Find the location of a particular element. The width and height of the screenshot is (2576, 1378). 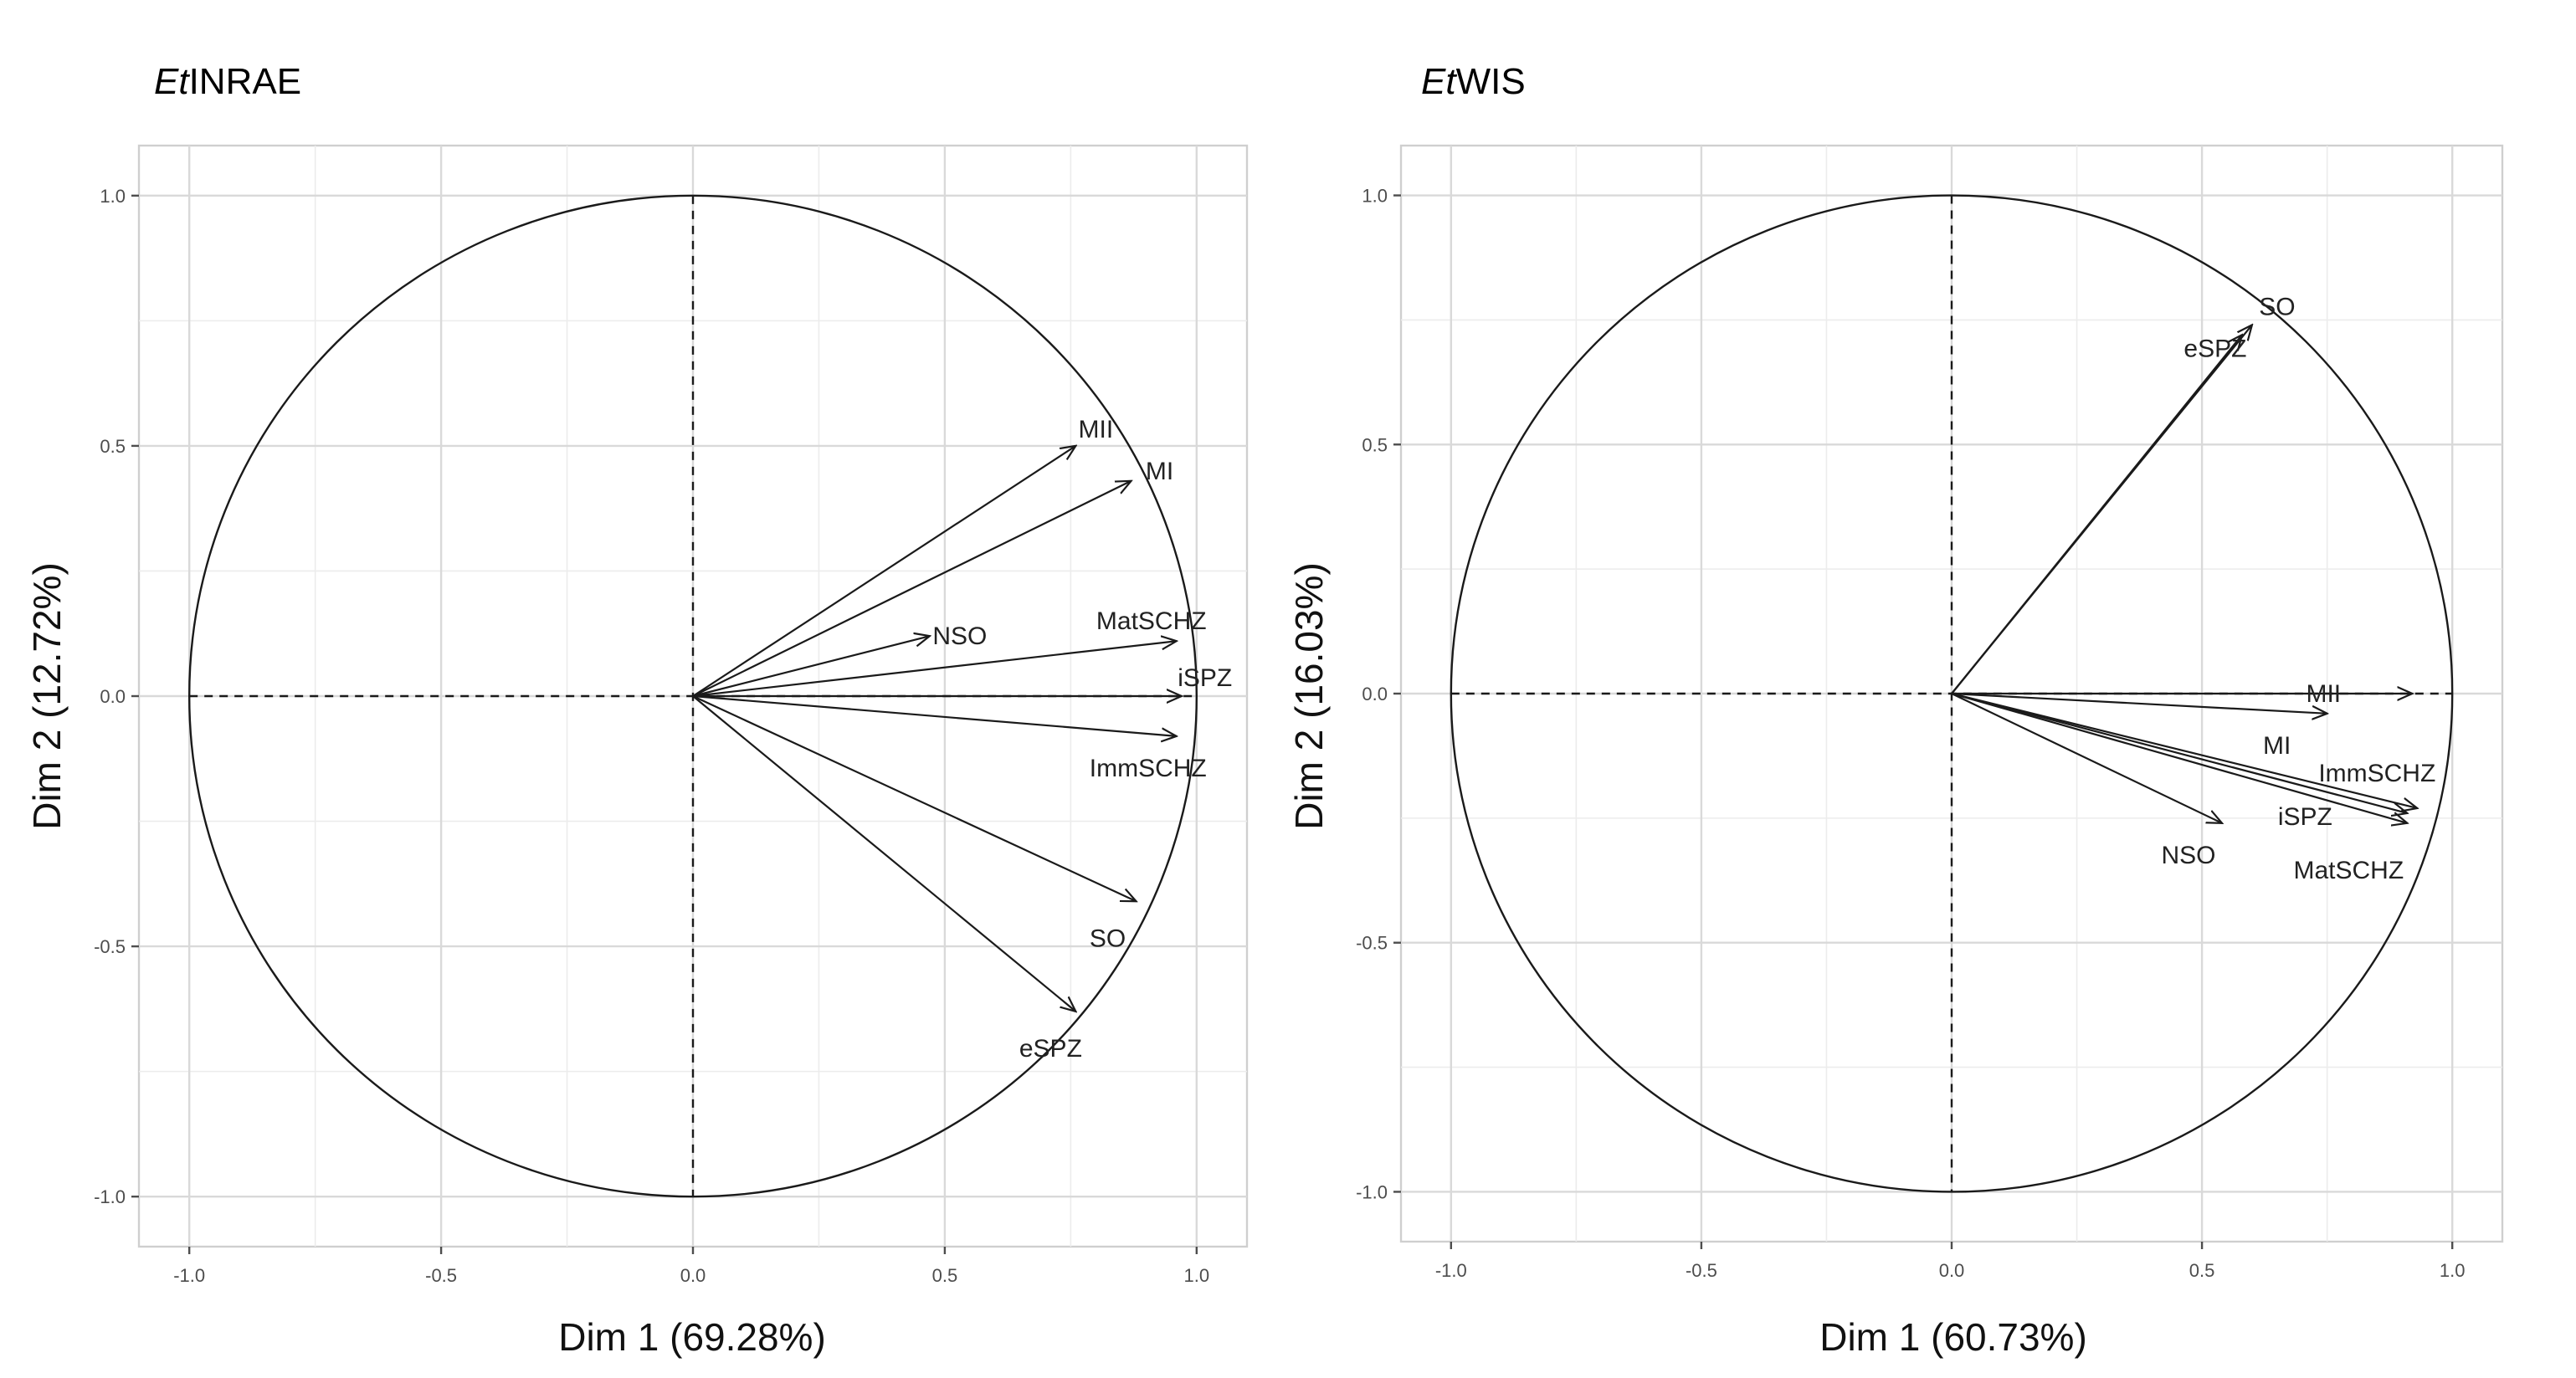

variable-arrow-mii is located at coordinates (883, 571).